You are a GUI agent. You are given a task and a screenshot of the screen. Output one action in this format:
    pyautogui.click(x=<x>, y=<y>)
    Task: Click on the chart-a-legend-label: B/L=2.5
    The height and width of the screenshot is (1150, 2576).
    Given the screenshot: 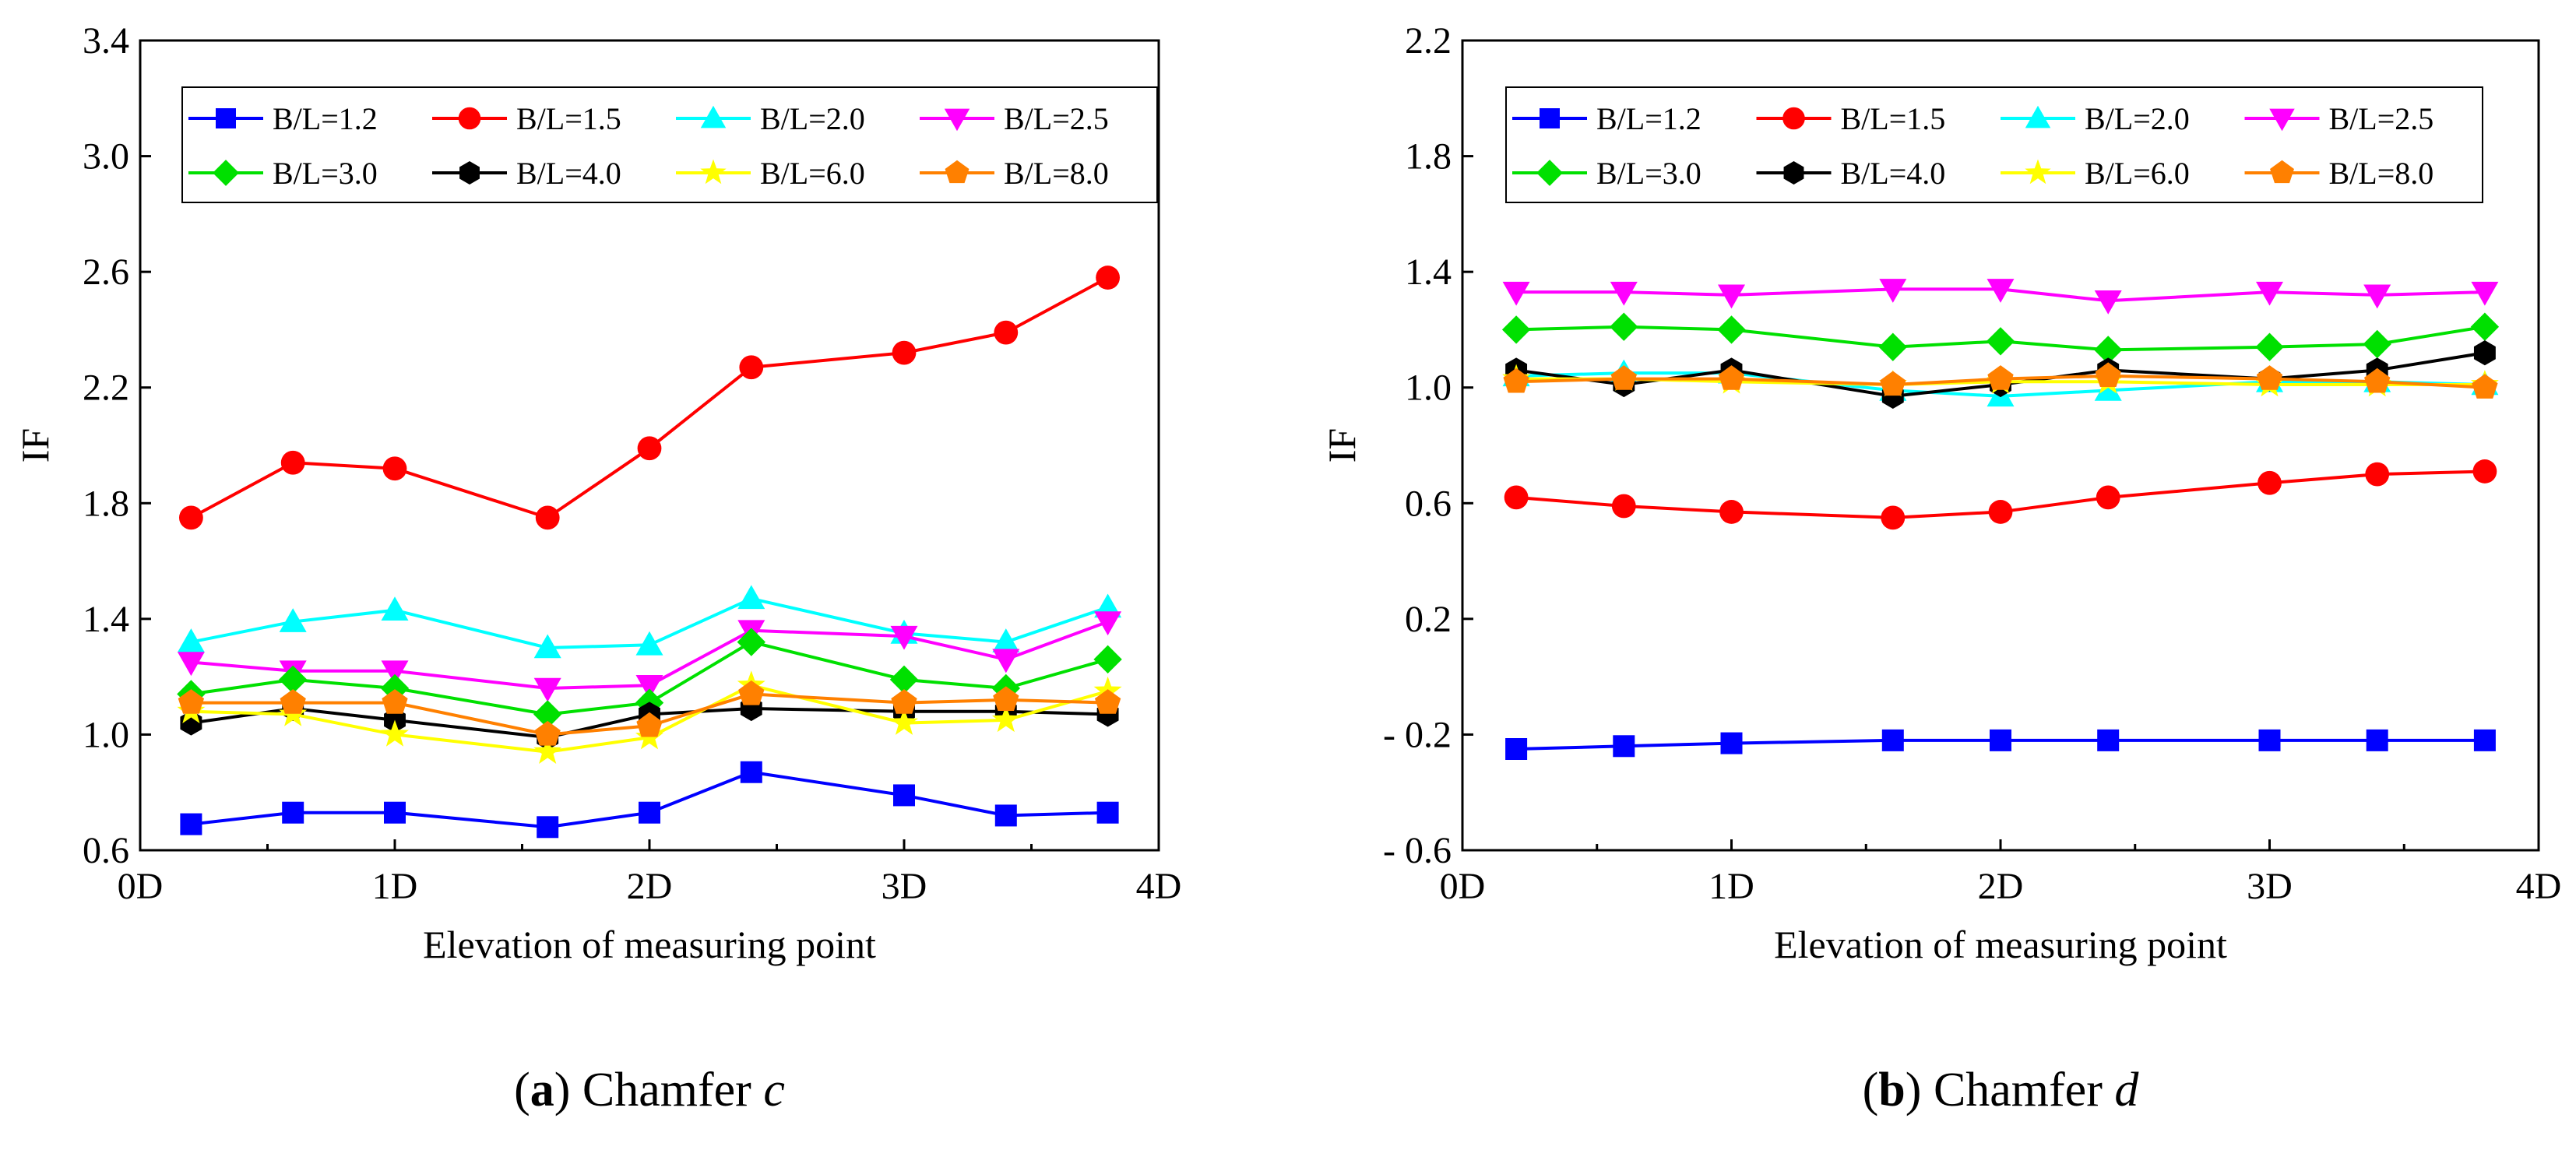 What is the action you would take?
    pyautogui.click(x=1056, y=118)
    